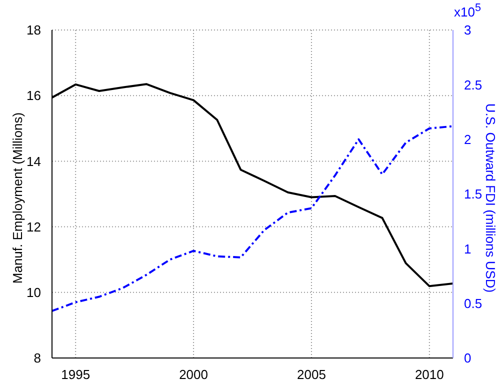 The image size is (503, 383). Describe the element at coordinates (468, 139) in the screenshot. I see `y2-tick-label: 2` at that location.